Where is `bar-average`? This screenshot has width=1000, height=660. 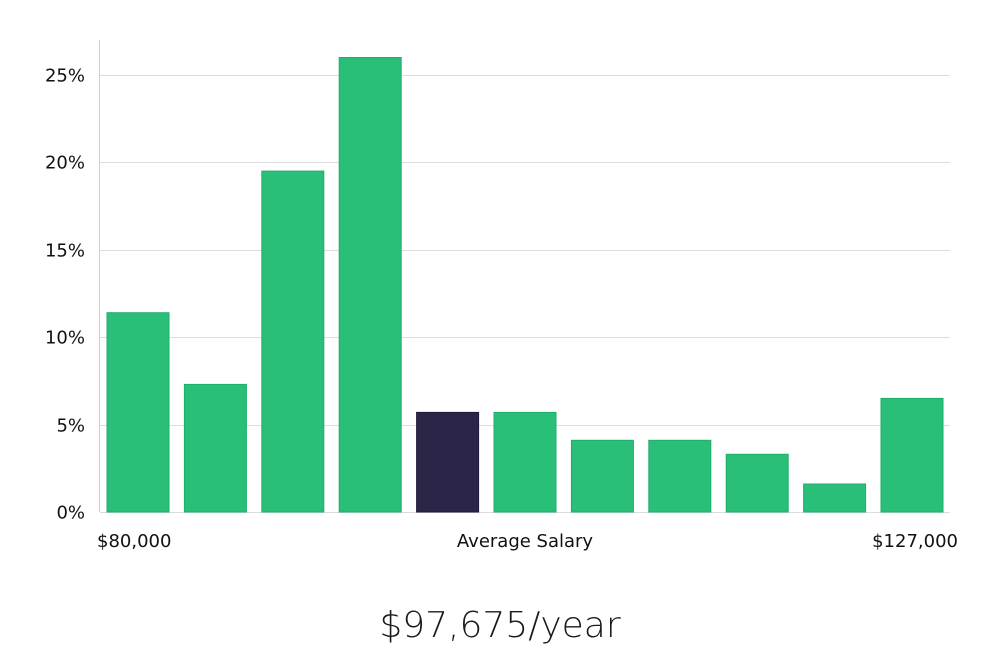
bar-average is located at coordinates (448, 462).